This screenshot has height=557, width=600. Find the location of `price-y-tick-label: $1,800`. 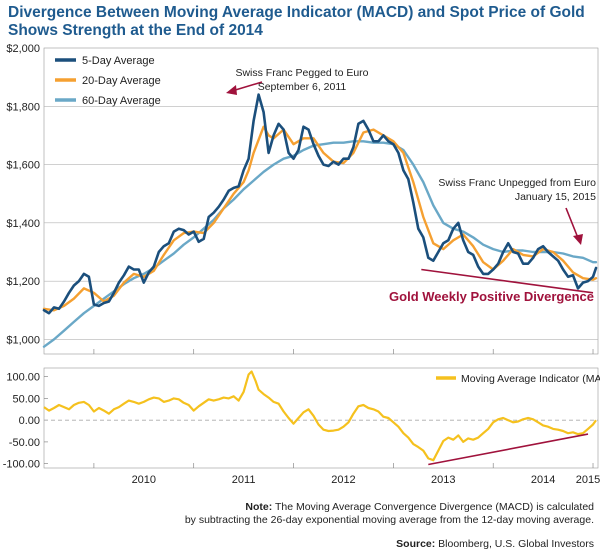

price-y-tick-label: $1,800 is located at coordinates (23, 107).